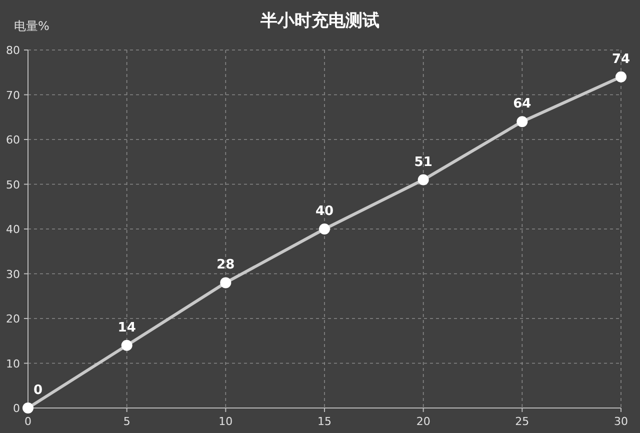 The height and width of the screenshot is (433, 640). Describe the element at coordinates (13, 229) in the screenshot. I see `y-tick-label: 40` at that location.